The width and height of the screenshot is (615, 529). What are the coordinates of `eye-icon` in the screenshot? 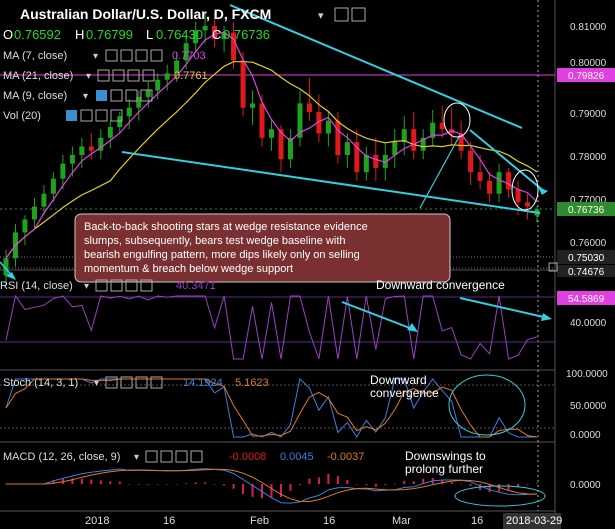 It's located at (358, 14).